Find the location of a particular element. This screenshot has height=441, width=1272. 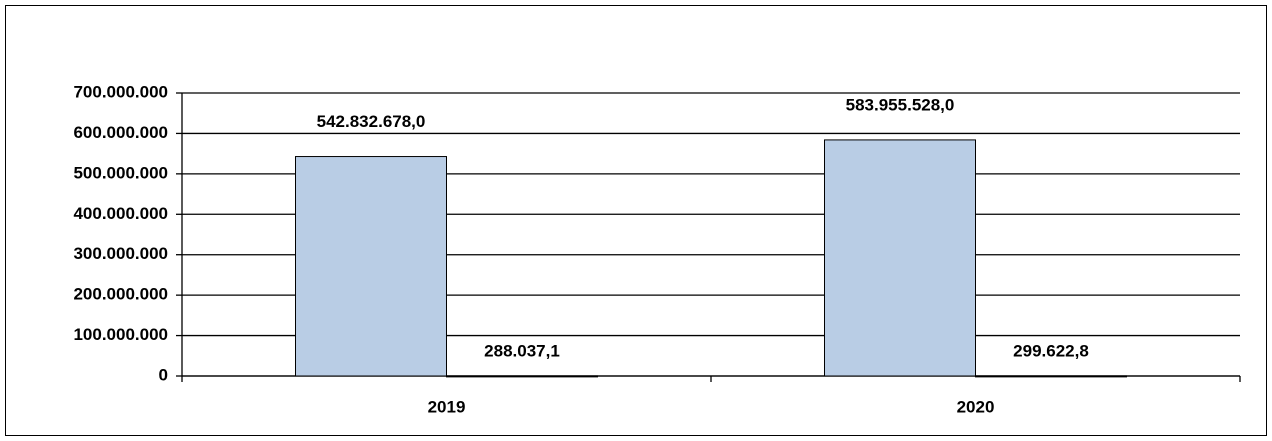

data-label: 542.832.678,0 is located at coordinates (371, 121).